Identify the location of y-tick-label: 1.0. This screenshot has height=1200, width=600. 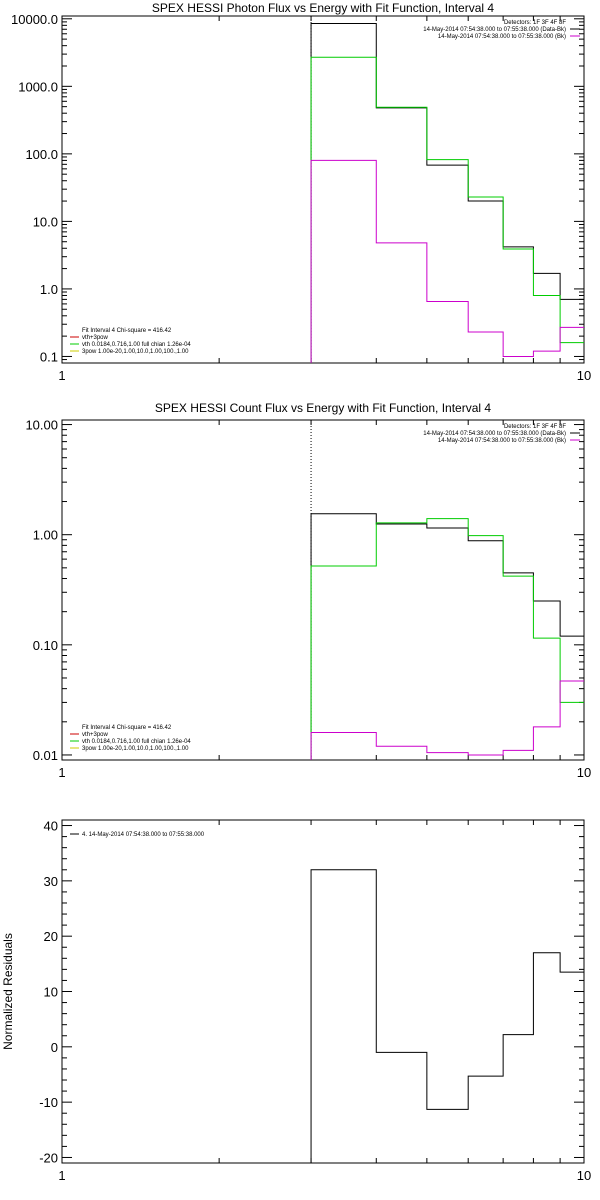
(49, 289).